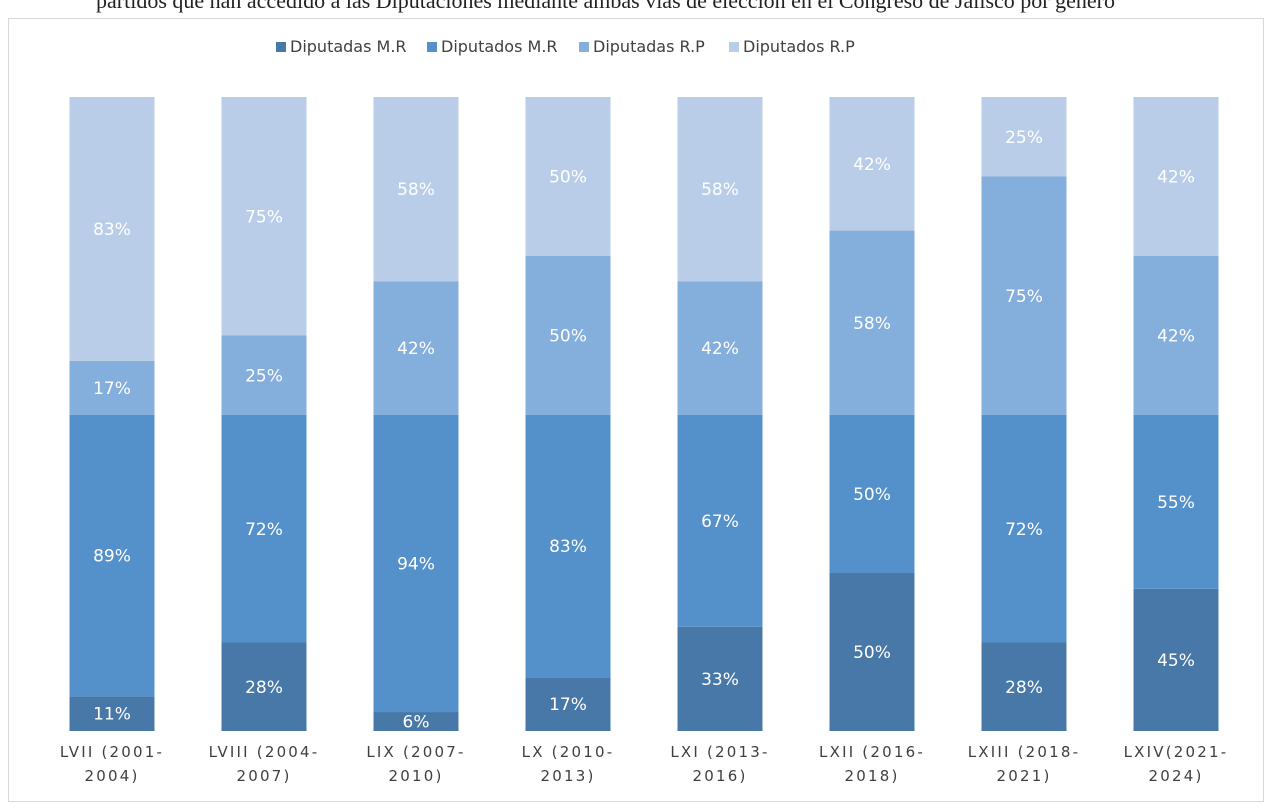 The width and height of the screenshot is (1271, 809). Describe the element at coordinates (1175, 776) in the screenshot. I see `category-tick-label: 2024)` at that location.